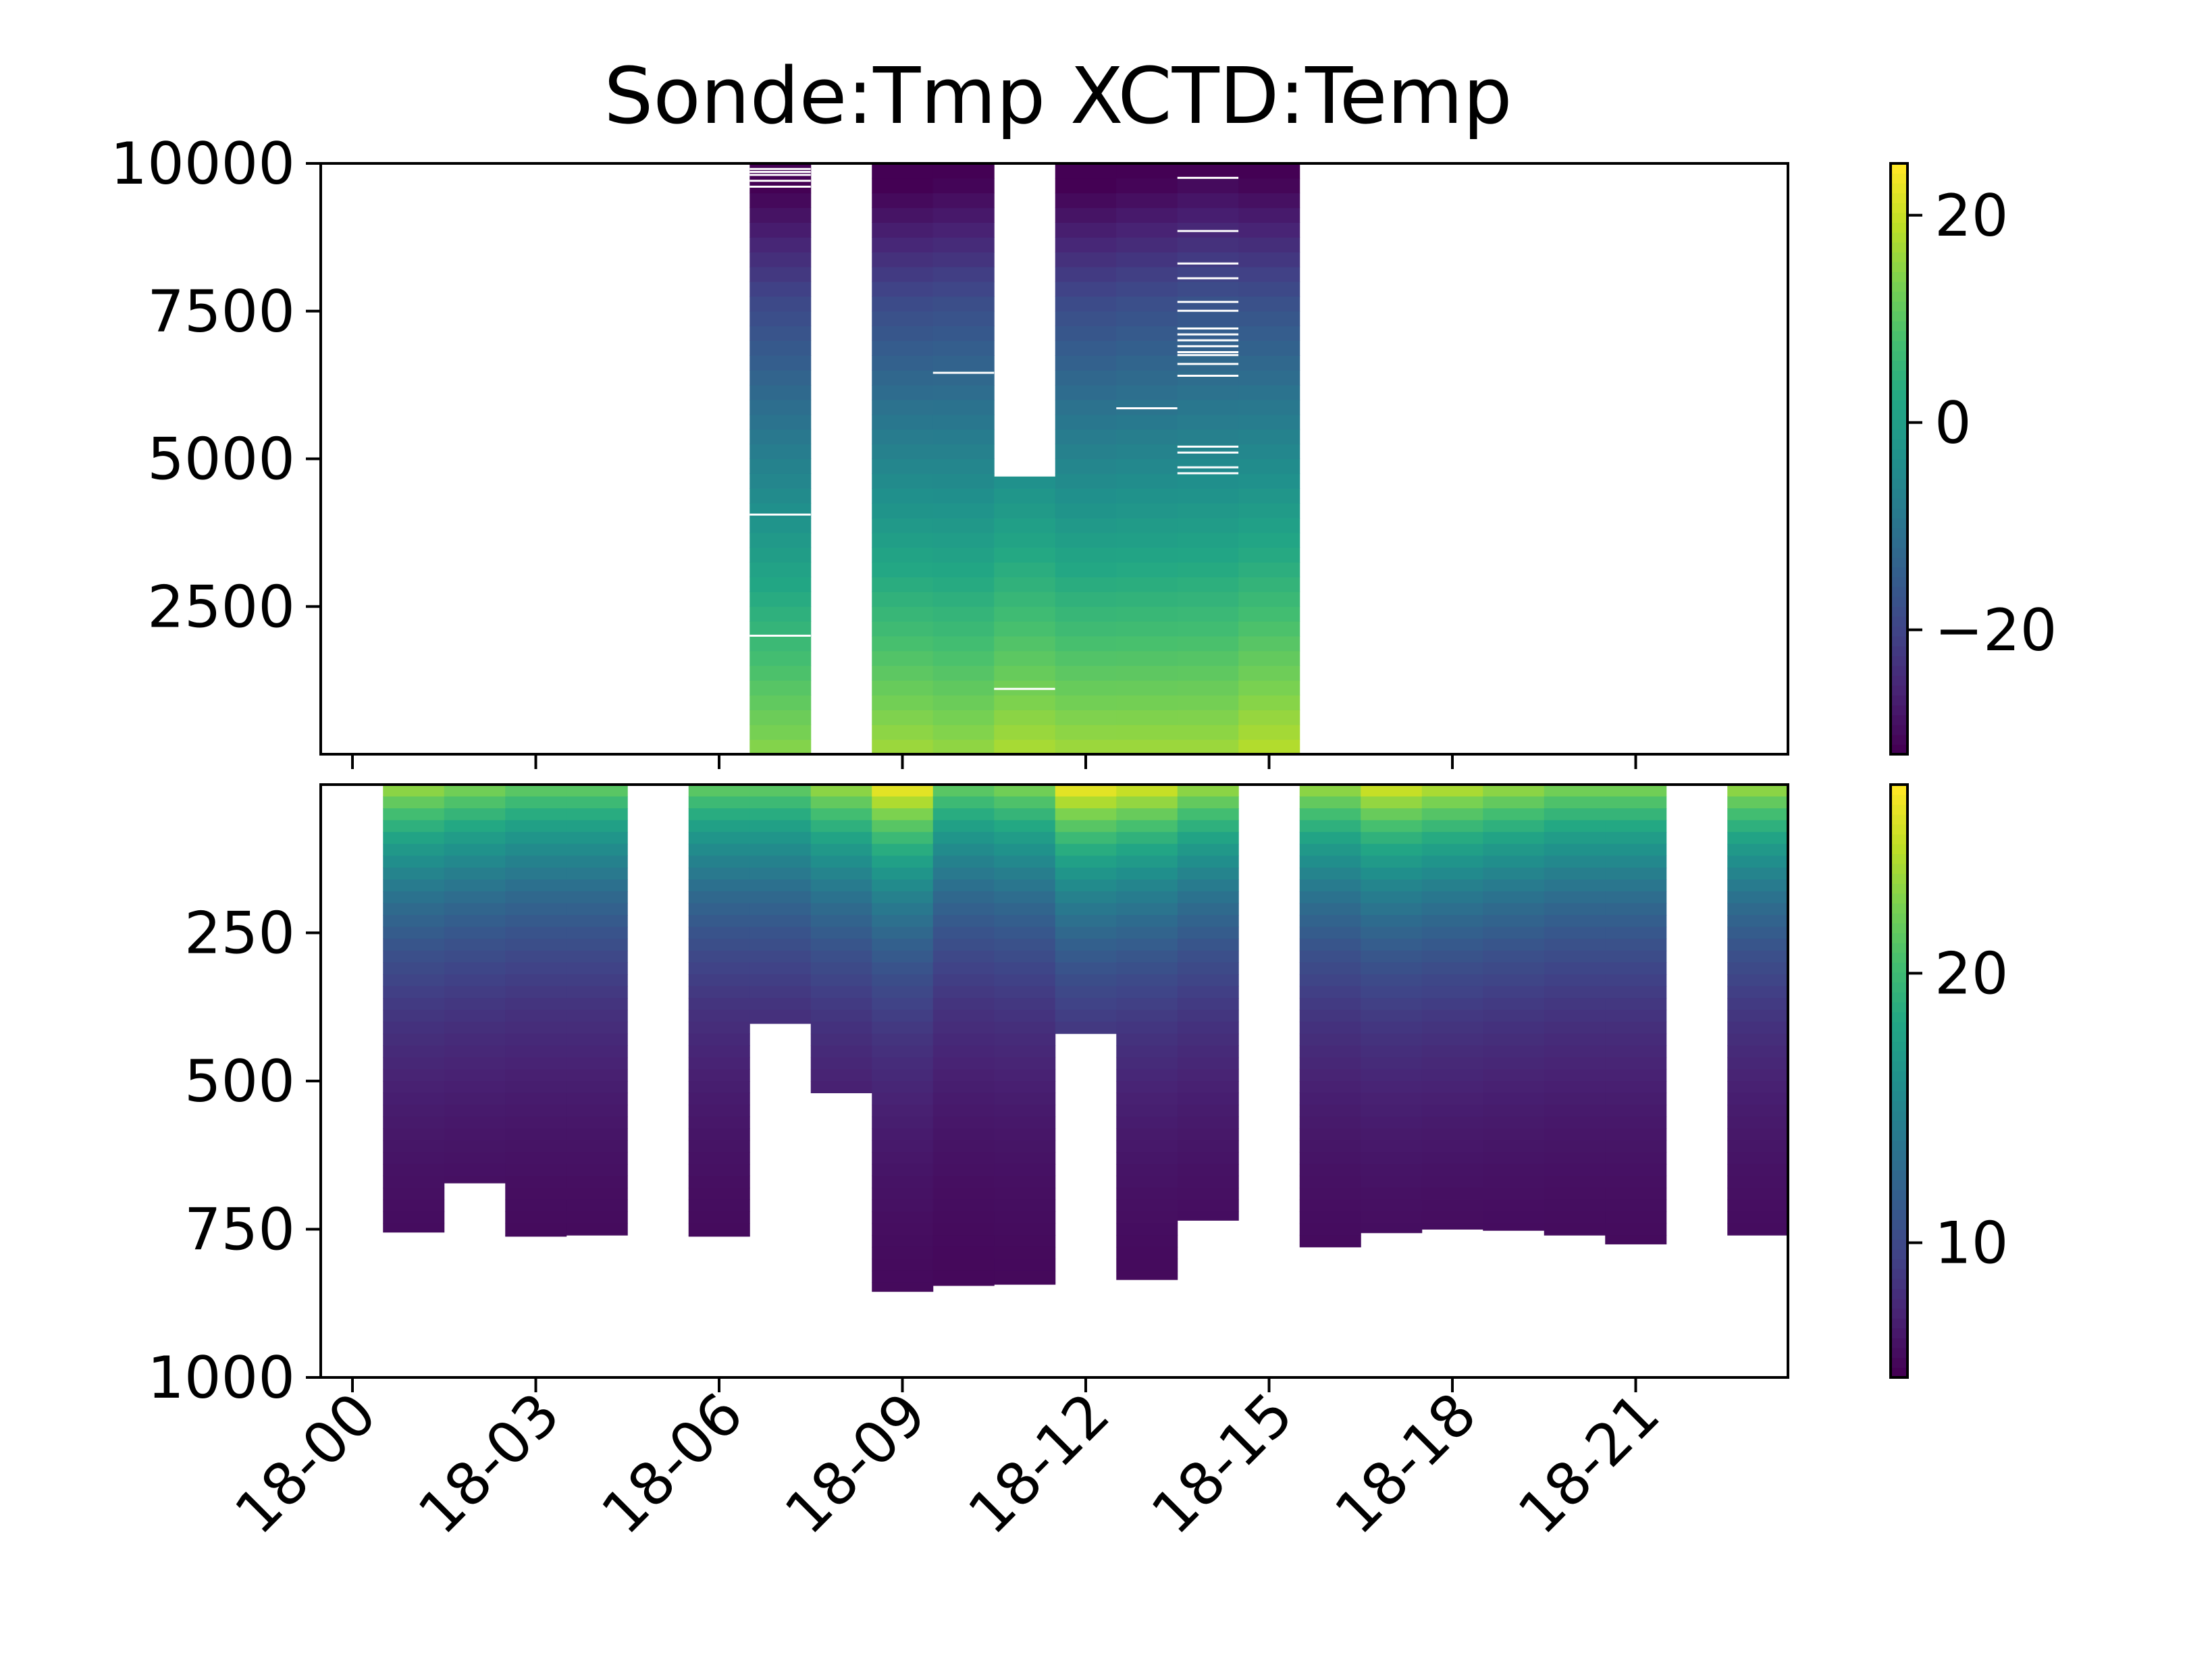 This screenshot has width=2212, height=1659. I want to click on sonde-colorbar-tick-label: −20, so click(1995, 630).